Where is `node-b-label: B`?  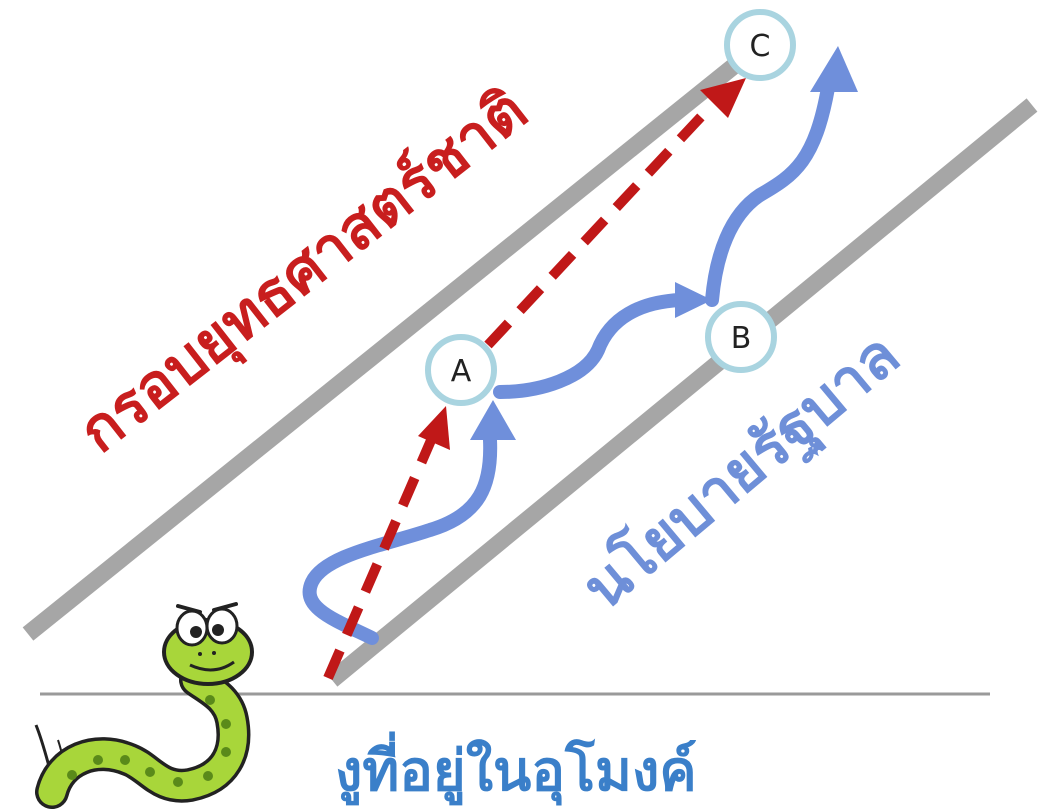 node-b-label: B is located at coordinates (741, 338).